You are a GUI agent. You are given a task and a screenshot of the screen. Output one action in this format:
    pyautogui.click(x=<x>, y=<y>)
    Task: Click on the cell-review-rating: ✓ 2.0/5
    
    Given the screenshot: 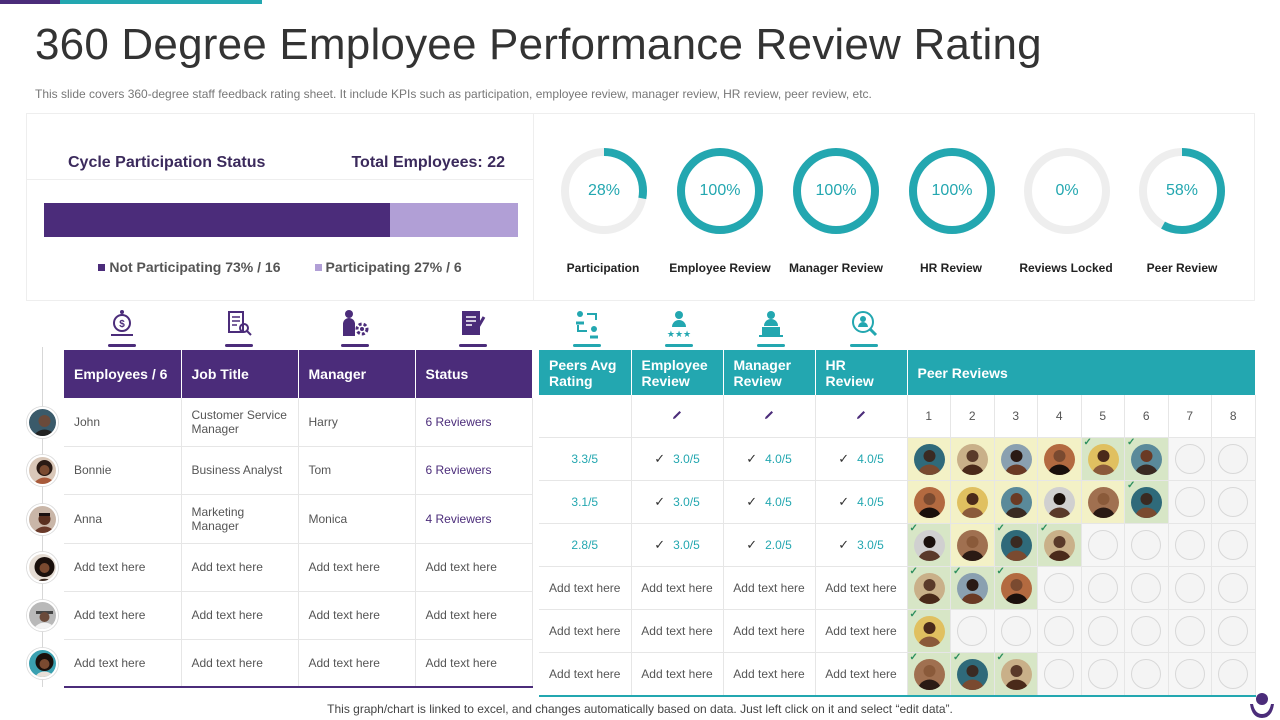 What is the action you would take?
    pyautogui.click(x=769, y=545)
    